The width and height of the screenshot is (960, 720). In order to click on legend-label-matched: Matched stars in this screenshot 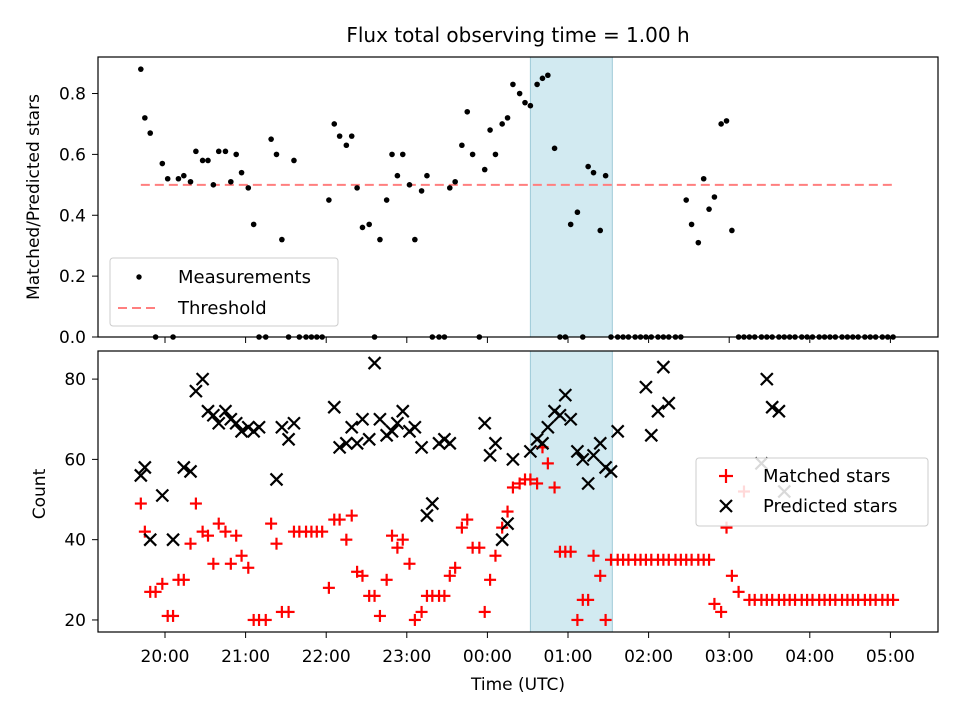, I will do `click(826, 476)`.